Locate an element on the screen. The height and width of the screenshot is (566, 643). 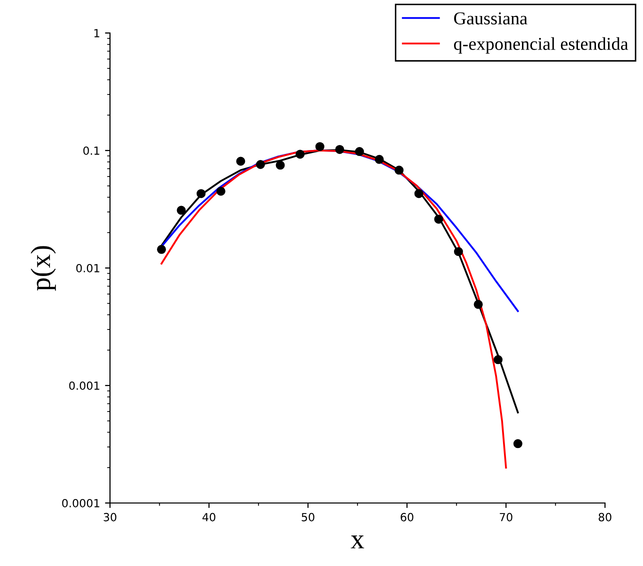
y-tick-label: 1 is located at coordinates (97, 33).